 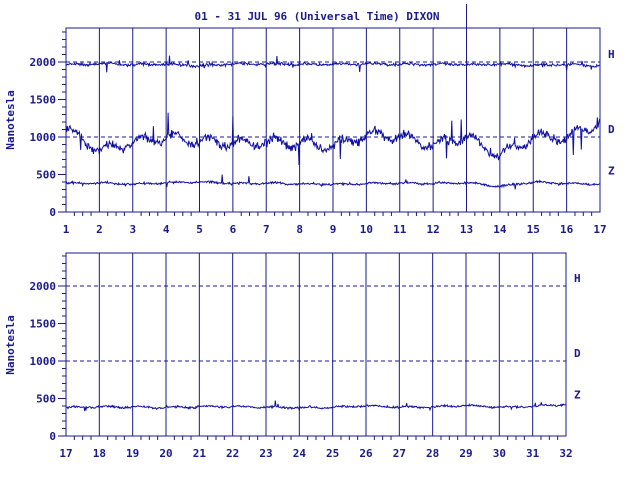 What do you see at coordinates (200, 453) in the screenshot?
I see `x-tick-label: 21` at bounding box center [200, 453].